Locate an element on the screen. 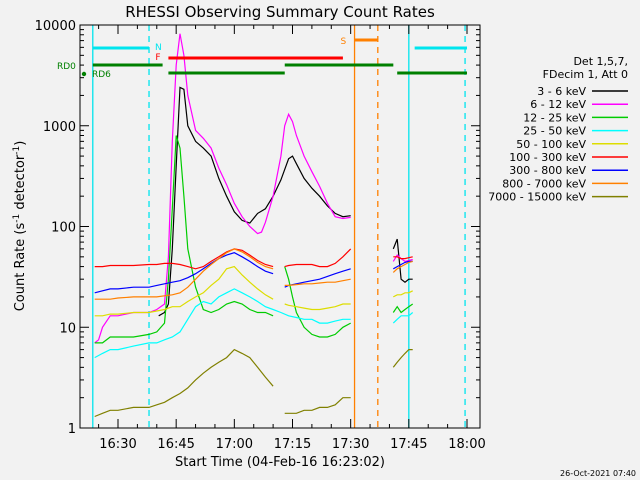 The width and height of the screenshot is (640, 480). x-tick-label: 16:30 is located at coordinates (117, 444).